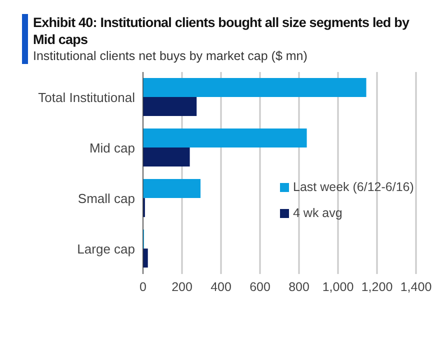 Image resolution: width=442 pixels, height=343 pixels. I want to click on y-tick-label: Large cap, so click(106, 248).